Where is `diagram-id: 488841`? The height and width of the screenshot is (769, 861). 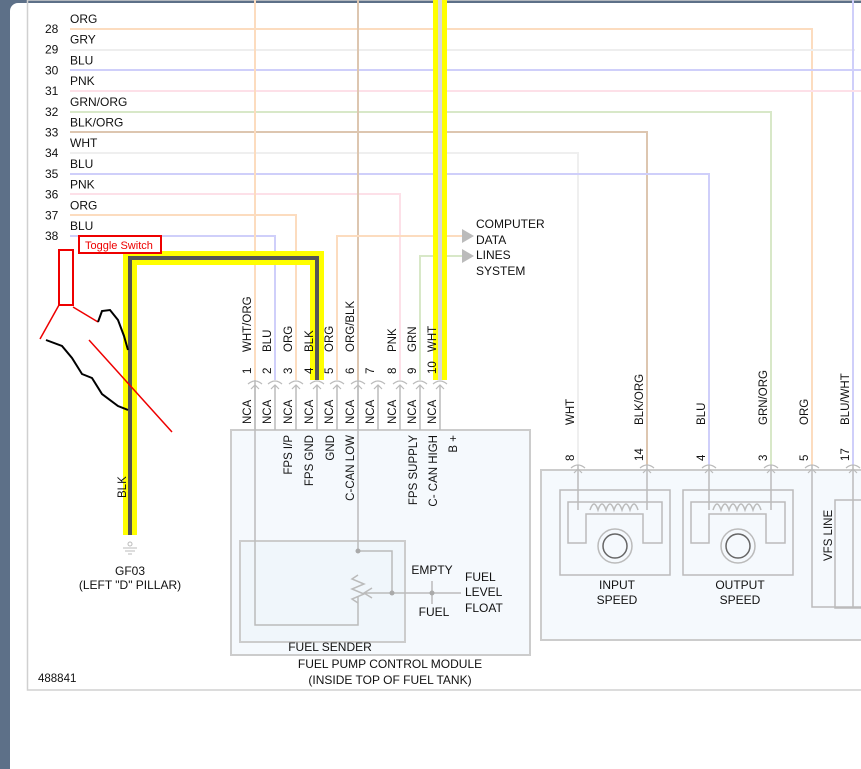
diagram-id: 488841 is located at coordinates (57, 679).